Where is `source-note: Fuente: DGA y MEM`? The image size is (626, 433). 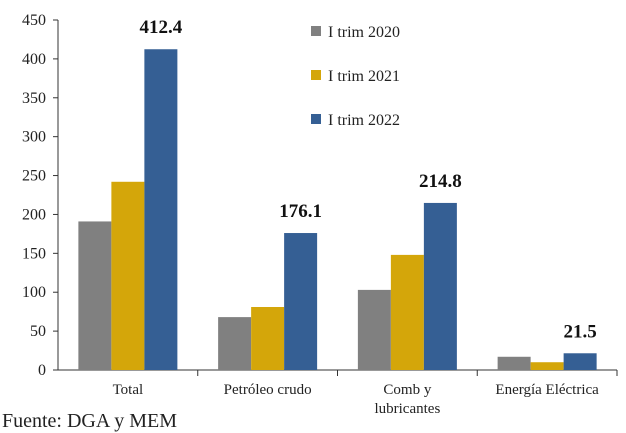 source-note: Fuente: DGA y MEM is located at coordinates (89, 421).